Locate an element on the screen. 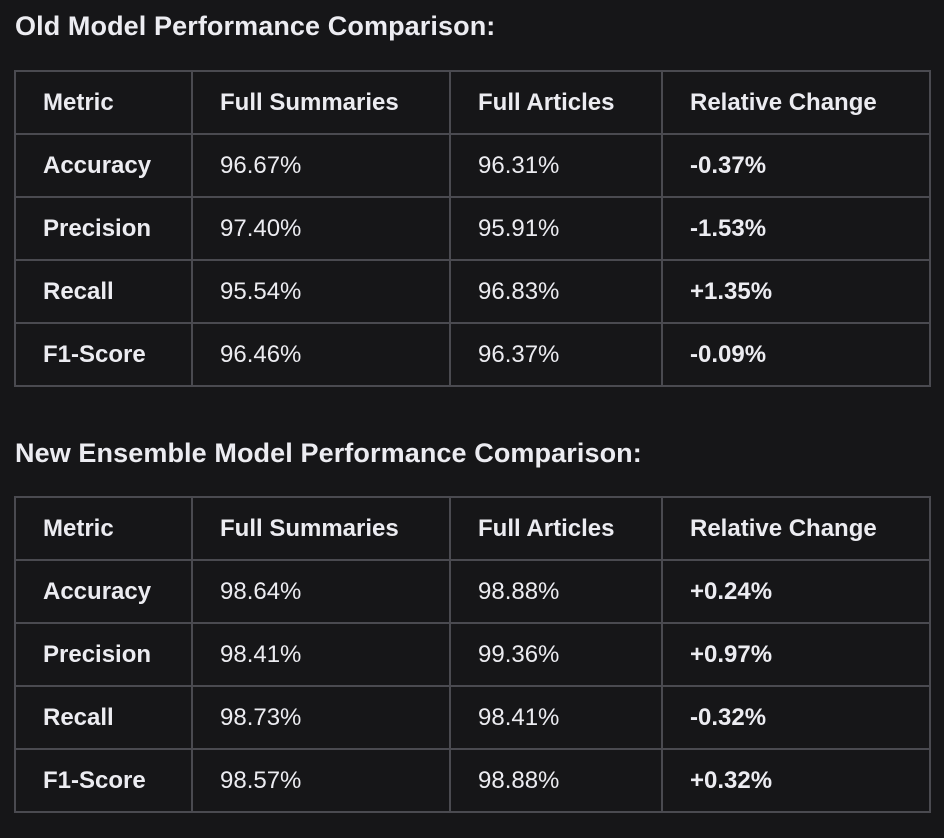 This screenshot has height=838, width=944. table-row: Precision 97.40% 95.91% -1.53% is located at coordinates (472, 228).